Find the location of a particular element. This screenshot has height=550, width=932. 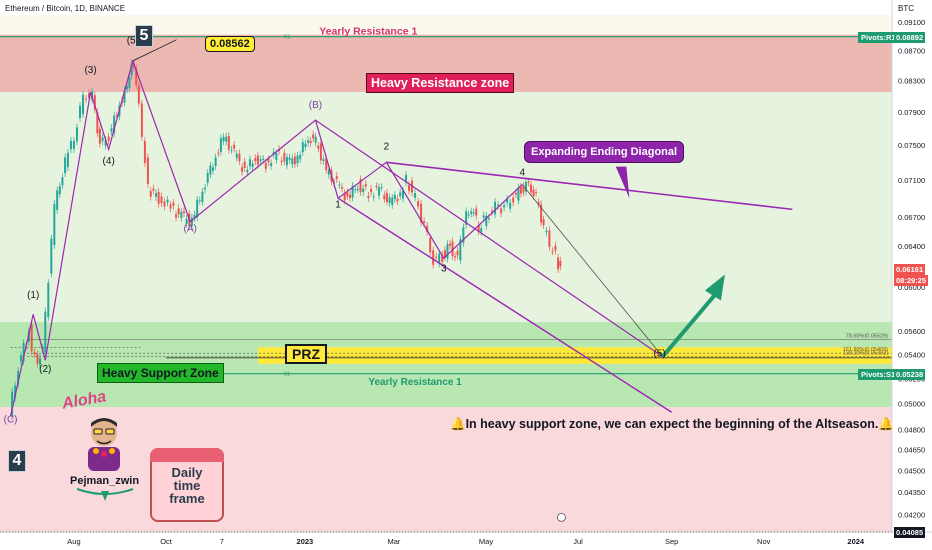

y-tick-label-7: 0.06400 is located at coordinates (911, 246).